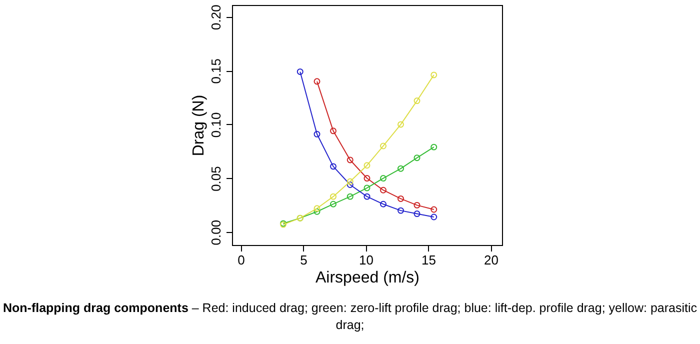  What do you see at coordinates (367, 278) in the screenshot?
I see `x-axis-title: Airspeed (m/s)` at bounding box center [367, 278].